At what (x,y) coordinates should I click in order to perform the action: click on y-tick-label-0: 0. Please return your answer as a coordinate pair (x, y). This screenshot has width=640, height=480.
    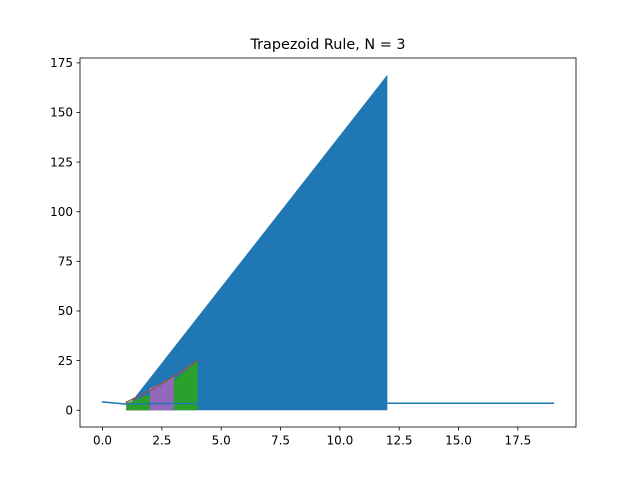
    Looking at the image, I should click on (69, 410).